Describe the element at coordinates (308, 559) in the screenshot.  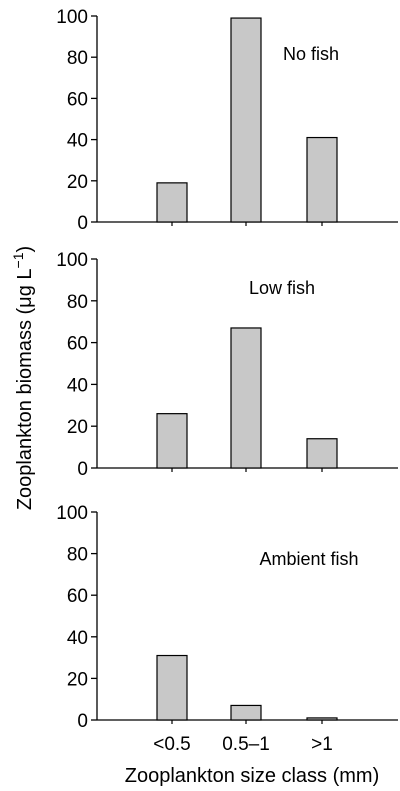
I see `panel-label-ambient-fish: Ambient fish` at that location.